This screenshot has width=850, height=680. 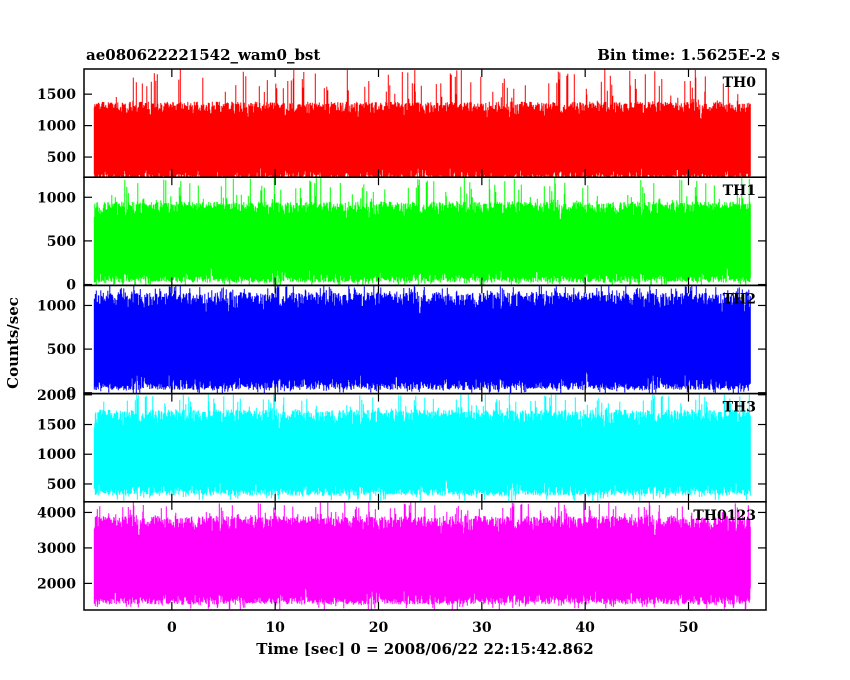 What do you see at coordinates (56, 549) in the screenshot?
I see `y-tick-label: 3000` at bounding box center [56, 549].